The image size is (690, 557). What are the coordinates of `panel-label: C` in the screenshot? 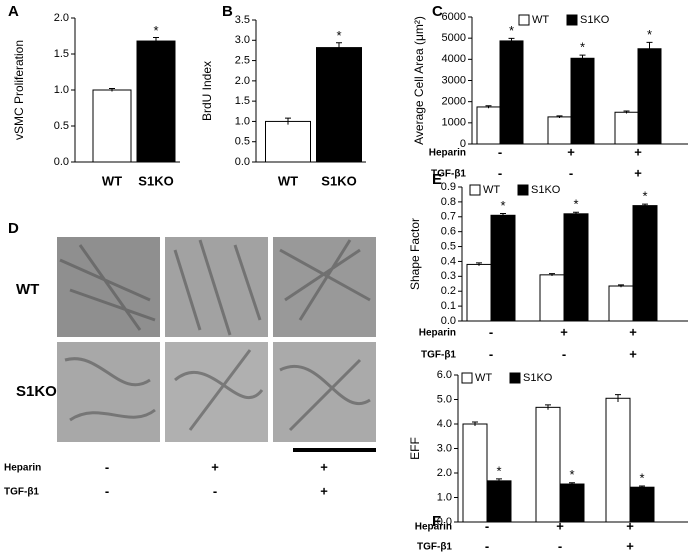 It's located at (437, 11).